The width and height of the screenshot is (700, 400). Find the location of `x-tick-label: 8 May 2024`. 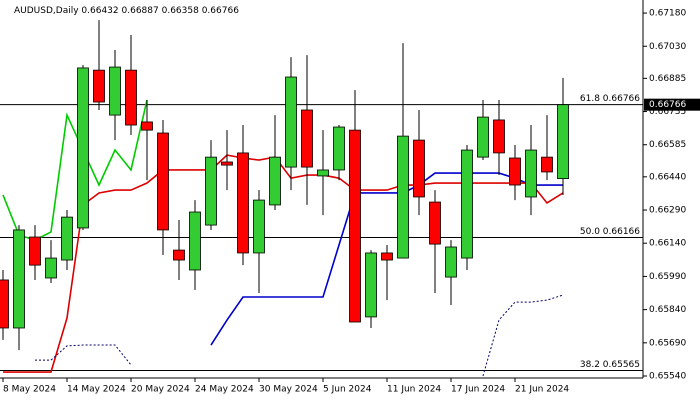

x-tick-label: 8 May 2024 is located at coordinates (29, 390).